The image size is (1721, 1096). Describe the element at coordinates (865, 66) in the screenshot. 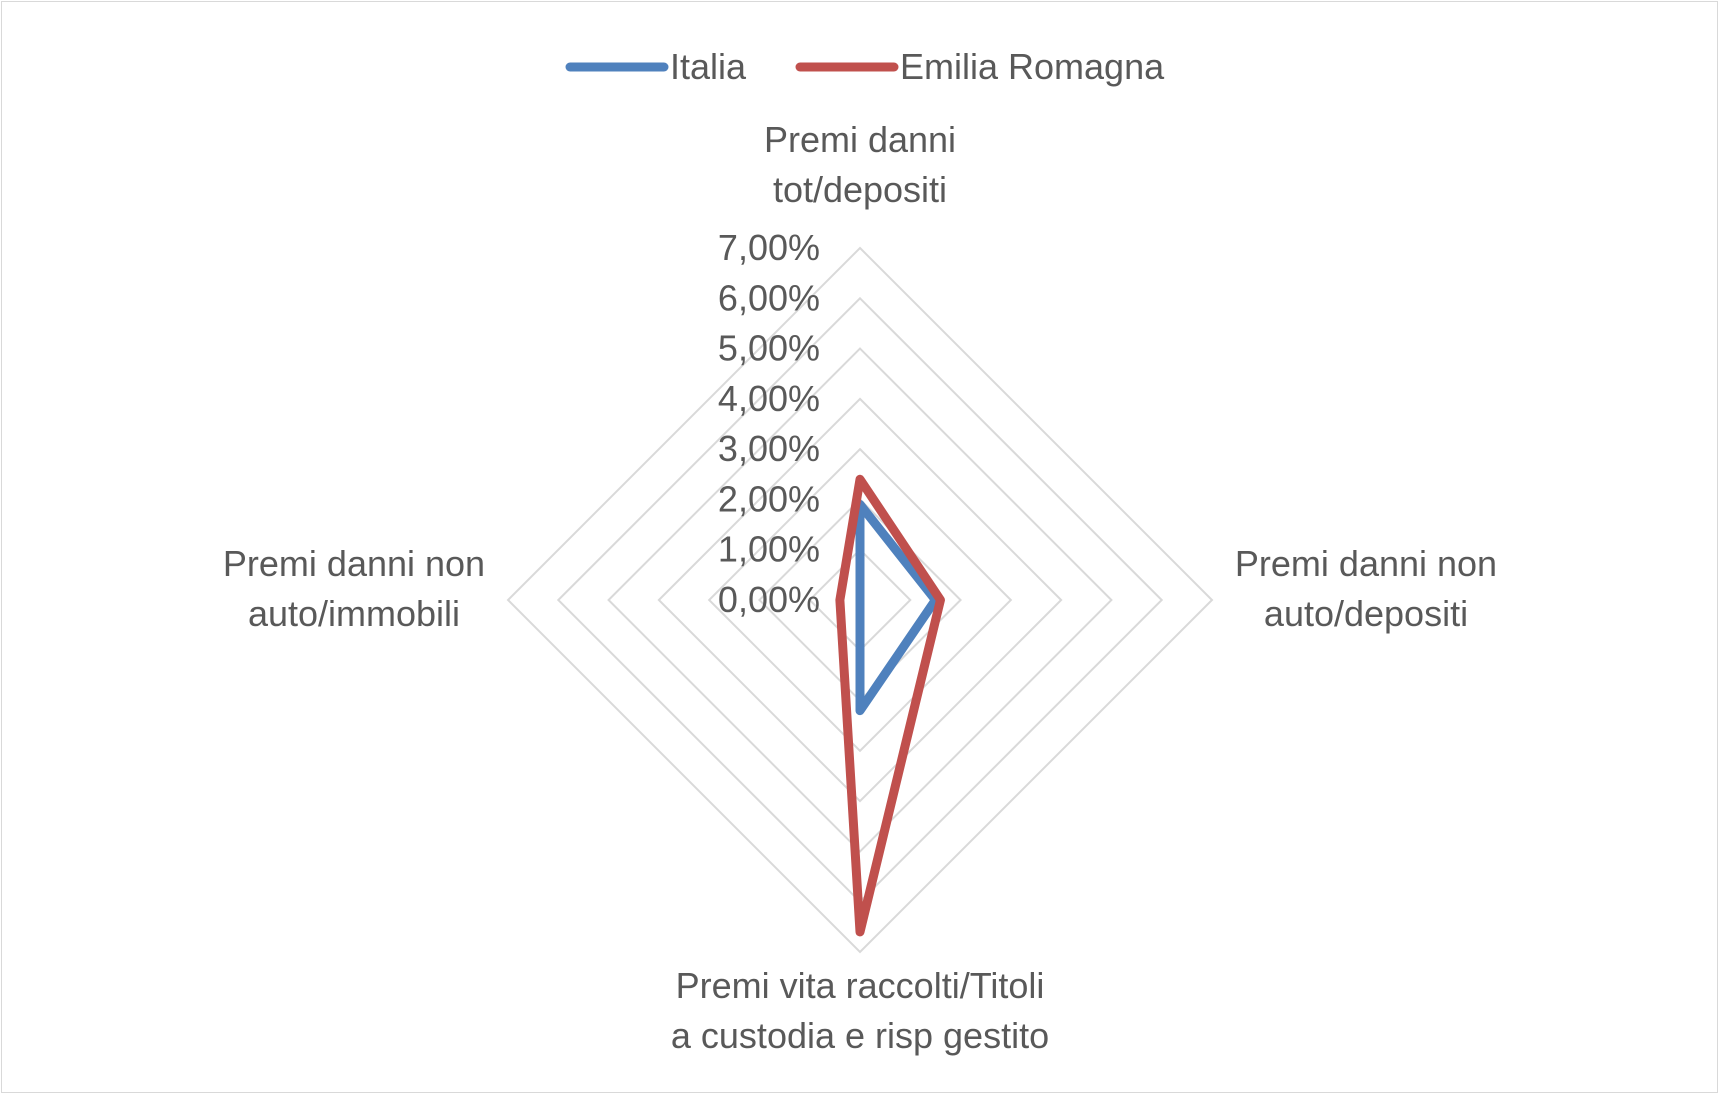

I see `legend: Italia Emilia Romagna` at that location.